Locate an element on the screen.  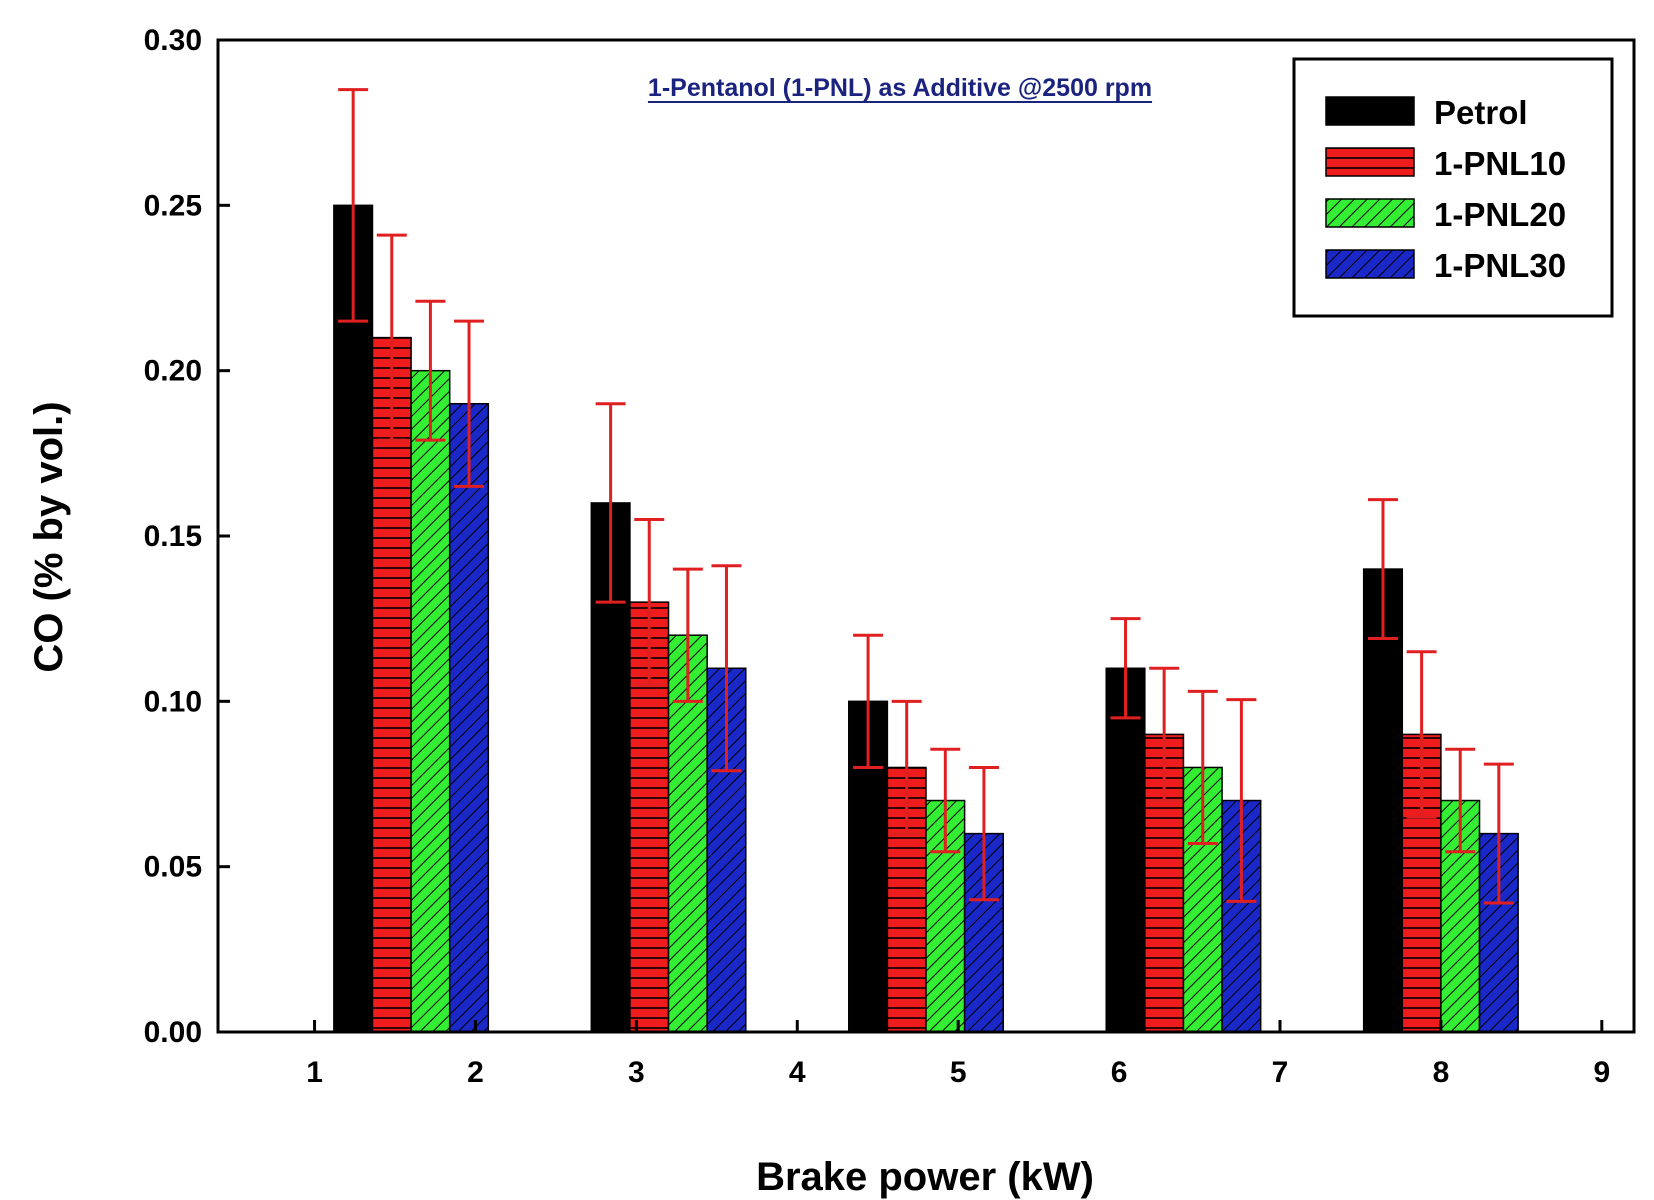
x-tick-label: 3 is located at coordinates (636, 1072).